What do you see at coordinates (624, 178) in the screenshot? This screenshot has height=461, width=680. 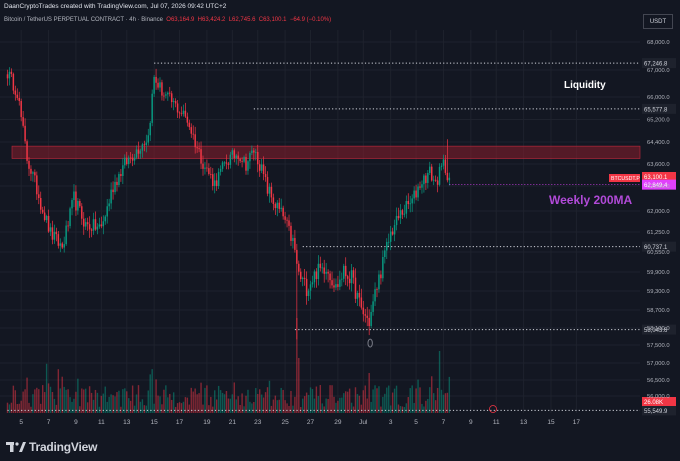 I see `symbol-tag` at bounding box center [624, 178].